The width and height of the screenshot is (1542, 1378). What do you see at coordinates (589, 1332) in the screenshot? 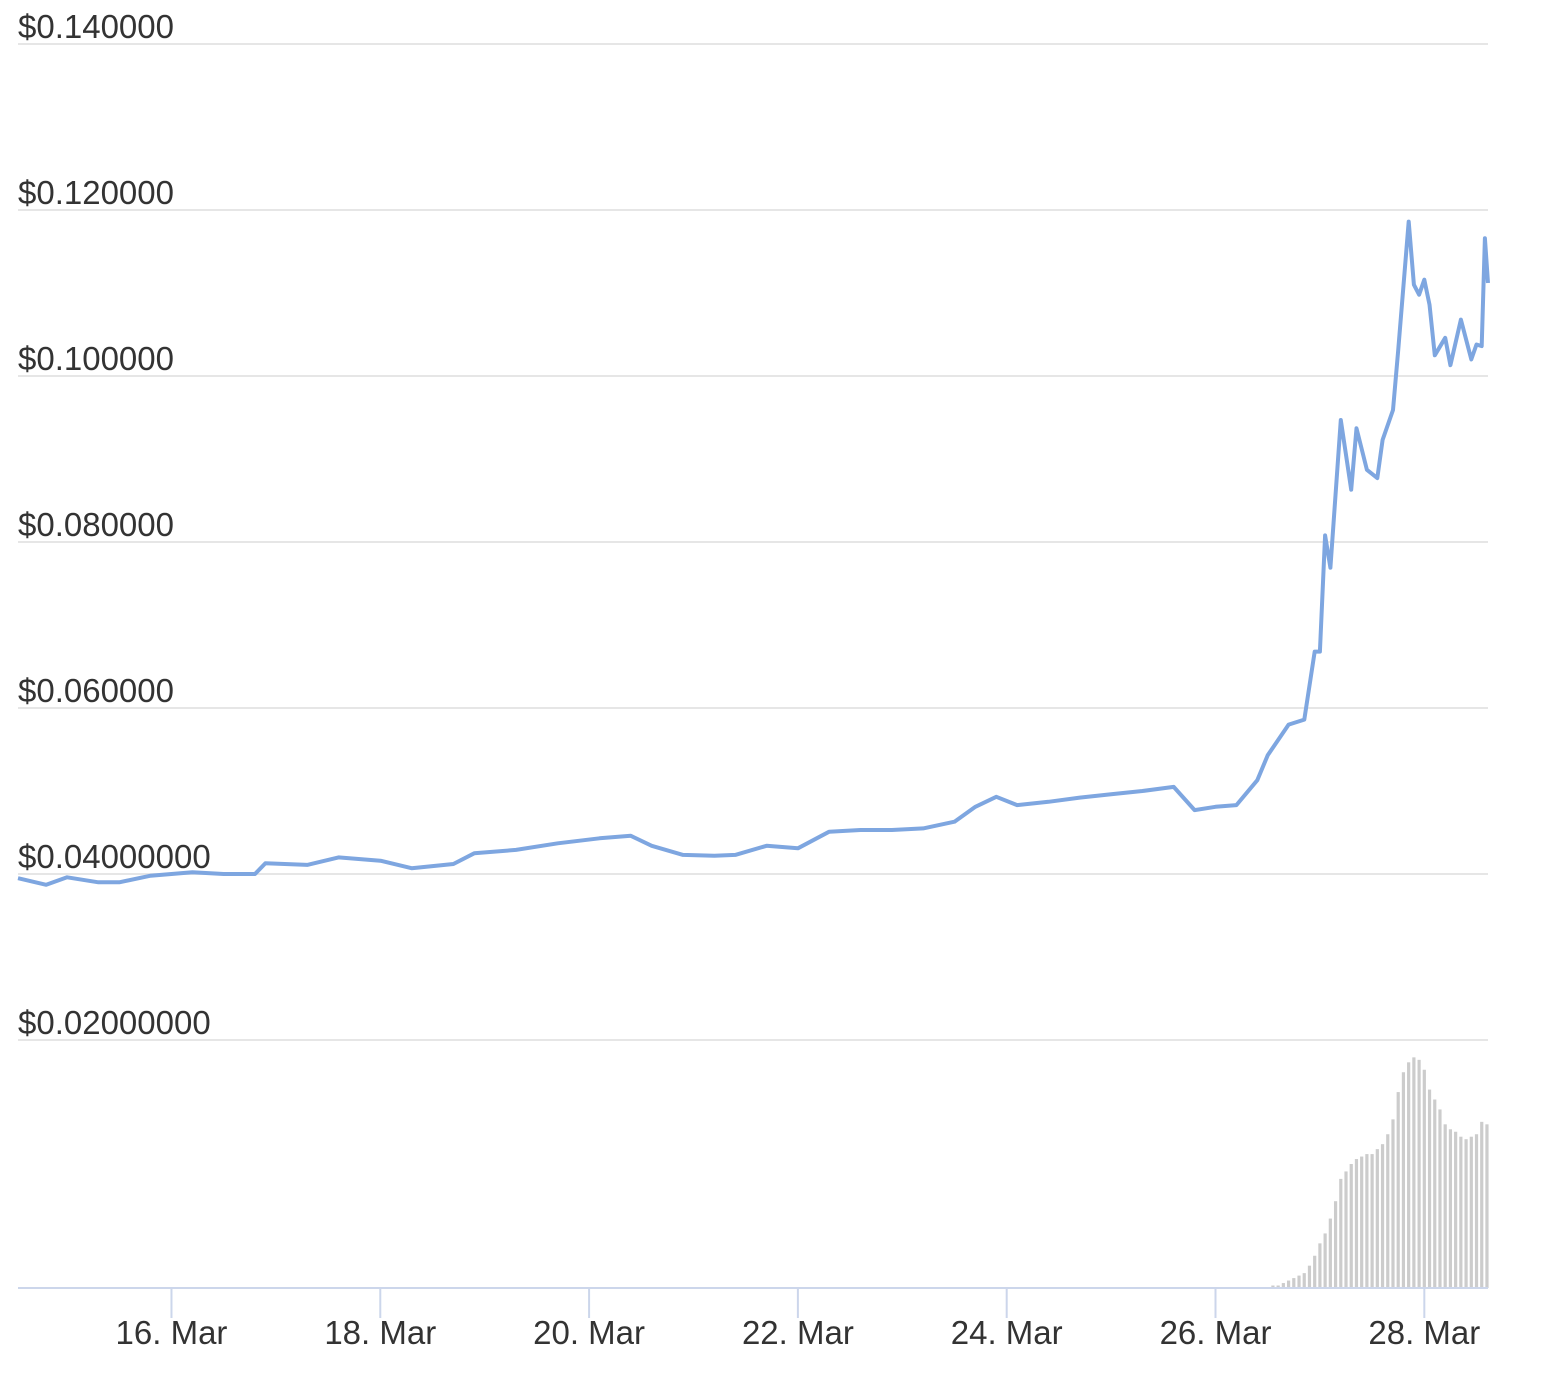
I see `x-tick-label: 20. Mar` at bounding box center [589, 1332].